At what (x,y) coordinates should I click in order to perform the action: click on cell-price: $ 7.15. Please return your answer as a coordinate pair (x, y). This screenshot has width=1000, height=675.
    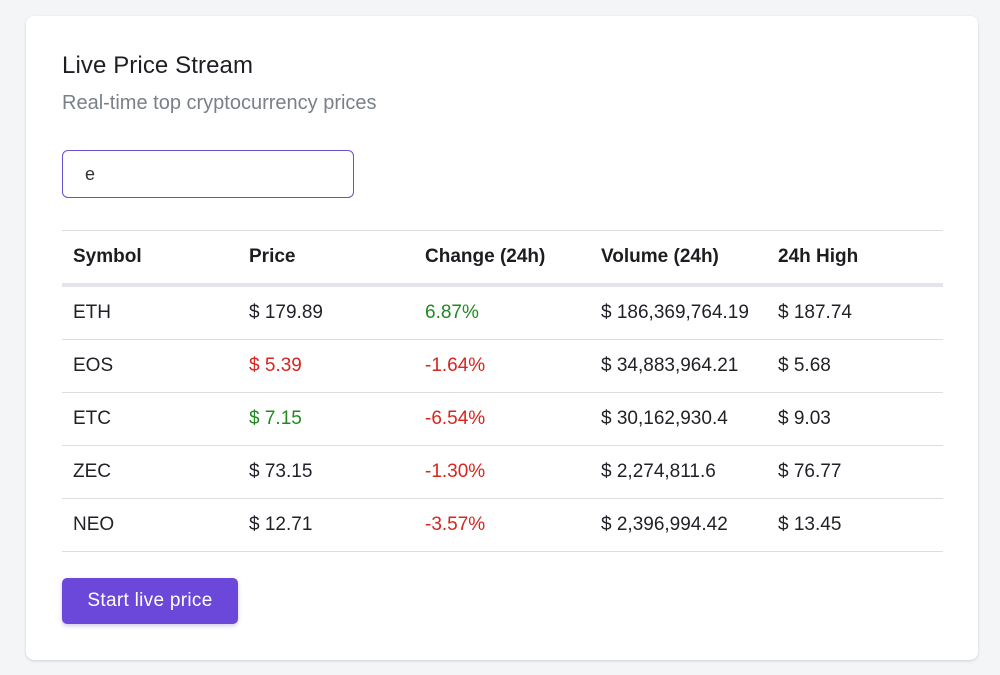
    Looking at the image, I should click on (326, 419).